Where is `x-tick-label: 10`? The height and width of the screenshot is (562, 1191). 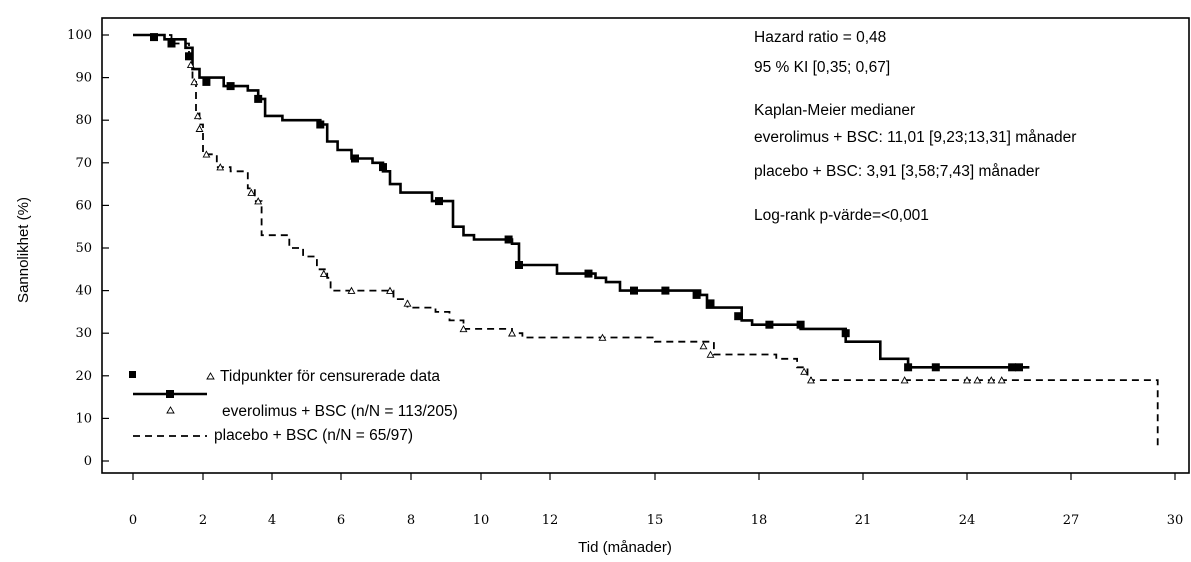
x-tick-label: 10 is located at coordinates (481, 520).